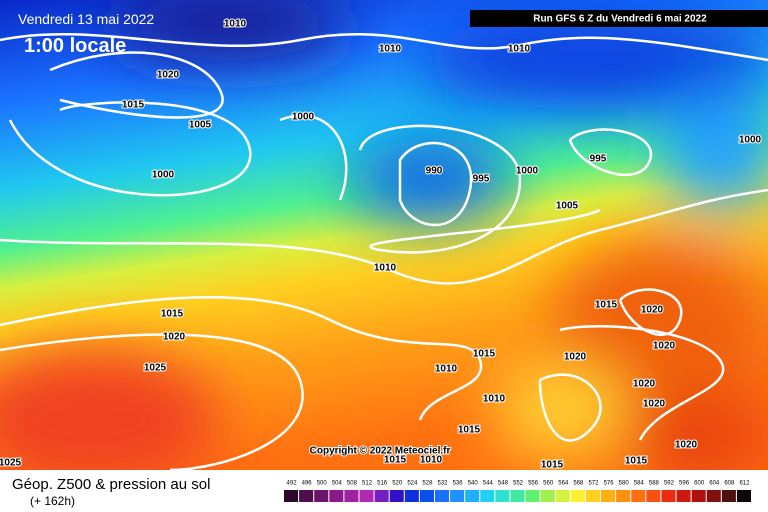 The height and width of the screenshot is (512, 768). What do you see at coordinates (609, 484) in the screenshot?
I see `scale-tick-label: 576` at bounding box center [609, 484].